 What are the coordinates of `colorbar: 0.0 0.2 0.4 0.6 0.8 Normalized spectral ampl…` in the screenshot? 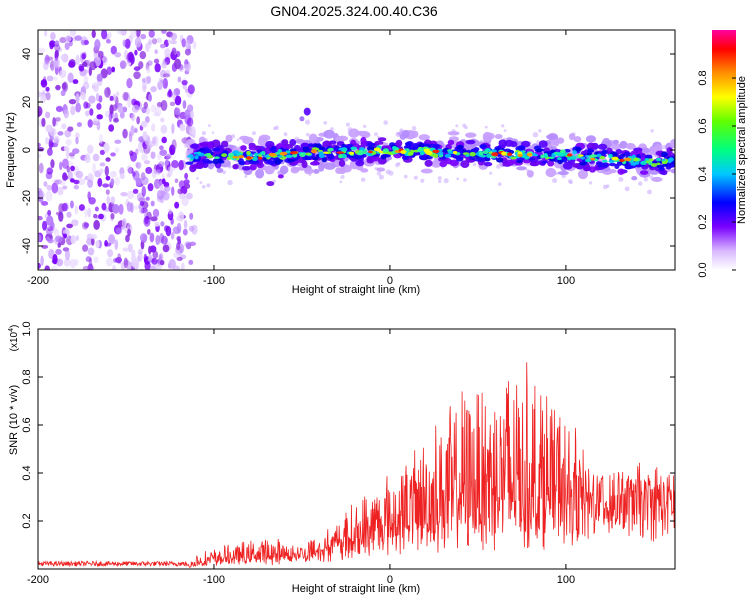 It's located at (722, 154).